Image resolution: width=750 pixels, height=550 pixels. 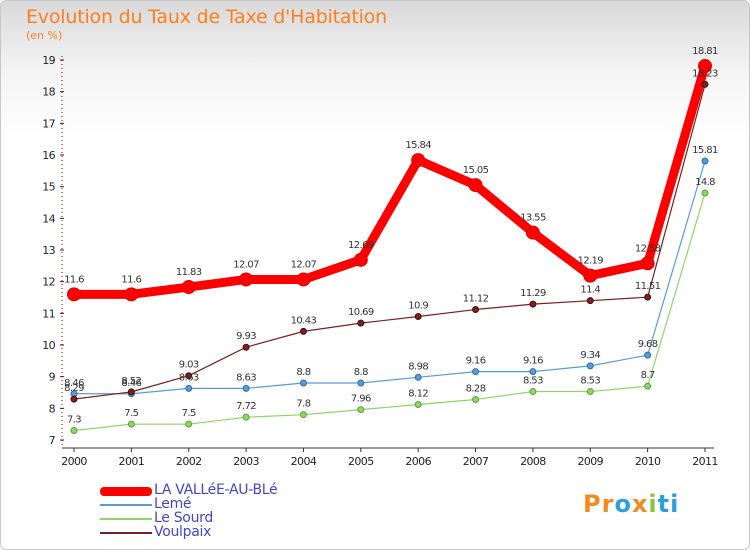 I want to click on x-tick-label: 2000, so click(x=74, y=461).